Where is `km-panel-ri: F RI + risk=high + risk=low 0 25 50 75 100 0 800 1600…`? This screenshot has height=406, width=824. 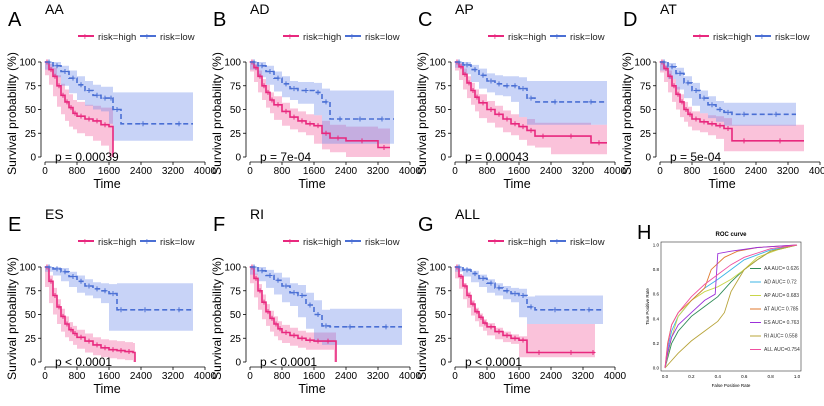 km-panel-ri: F RI + risk=high + risk=low 0 25 50 75 100 0 800 1600… is located at coordinates (316, 301).